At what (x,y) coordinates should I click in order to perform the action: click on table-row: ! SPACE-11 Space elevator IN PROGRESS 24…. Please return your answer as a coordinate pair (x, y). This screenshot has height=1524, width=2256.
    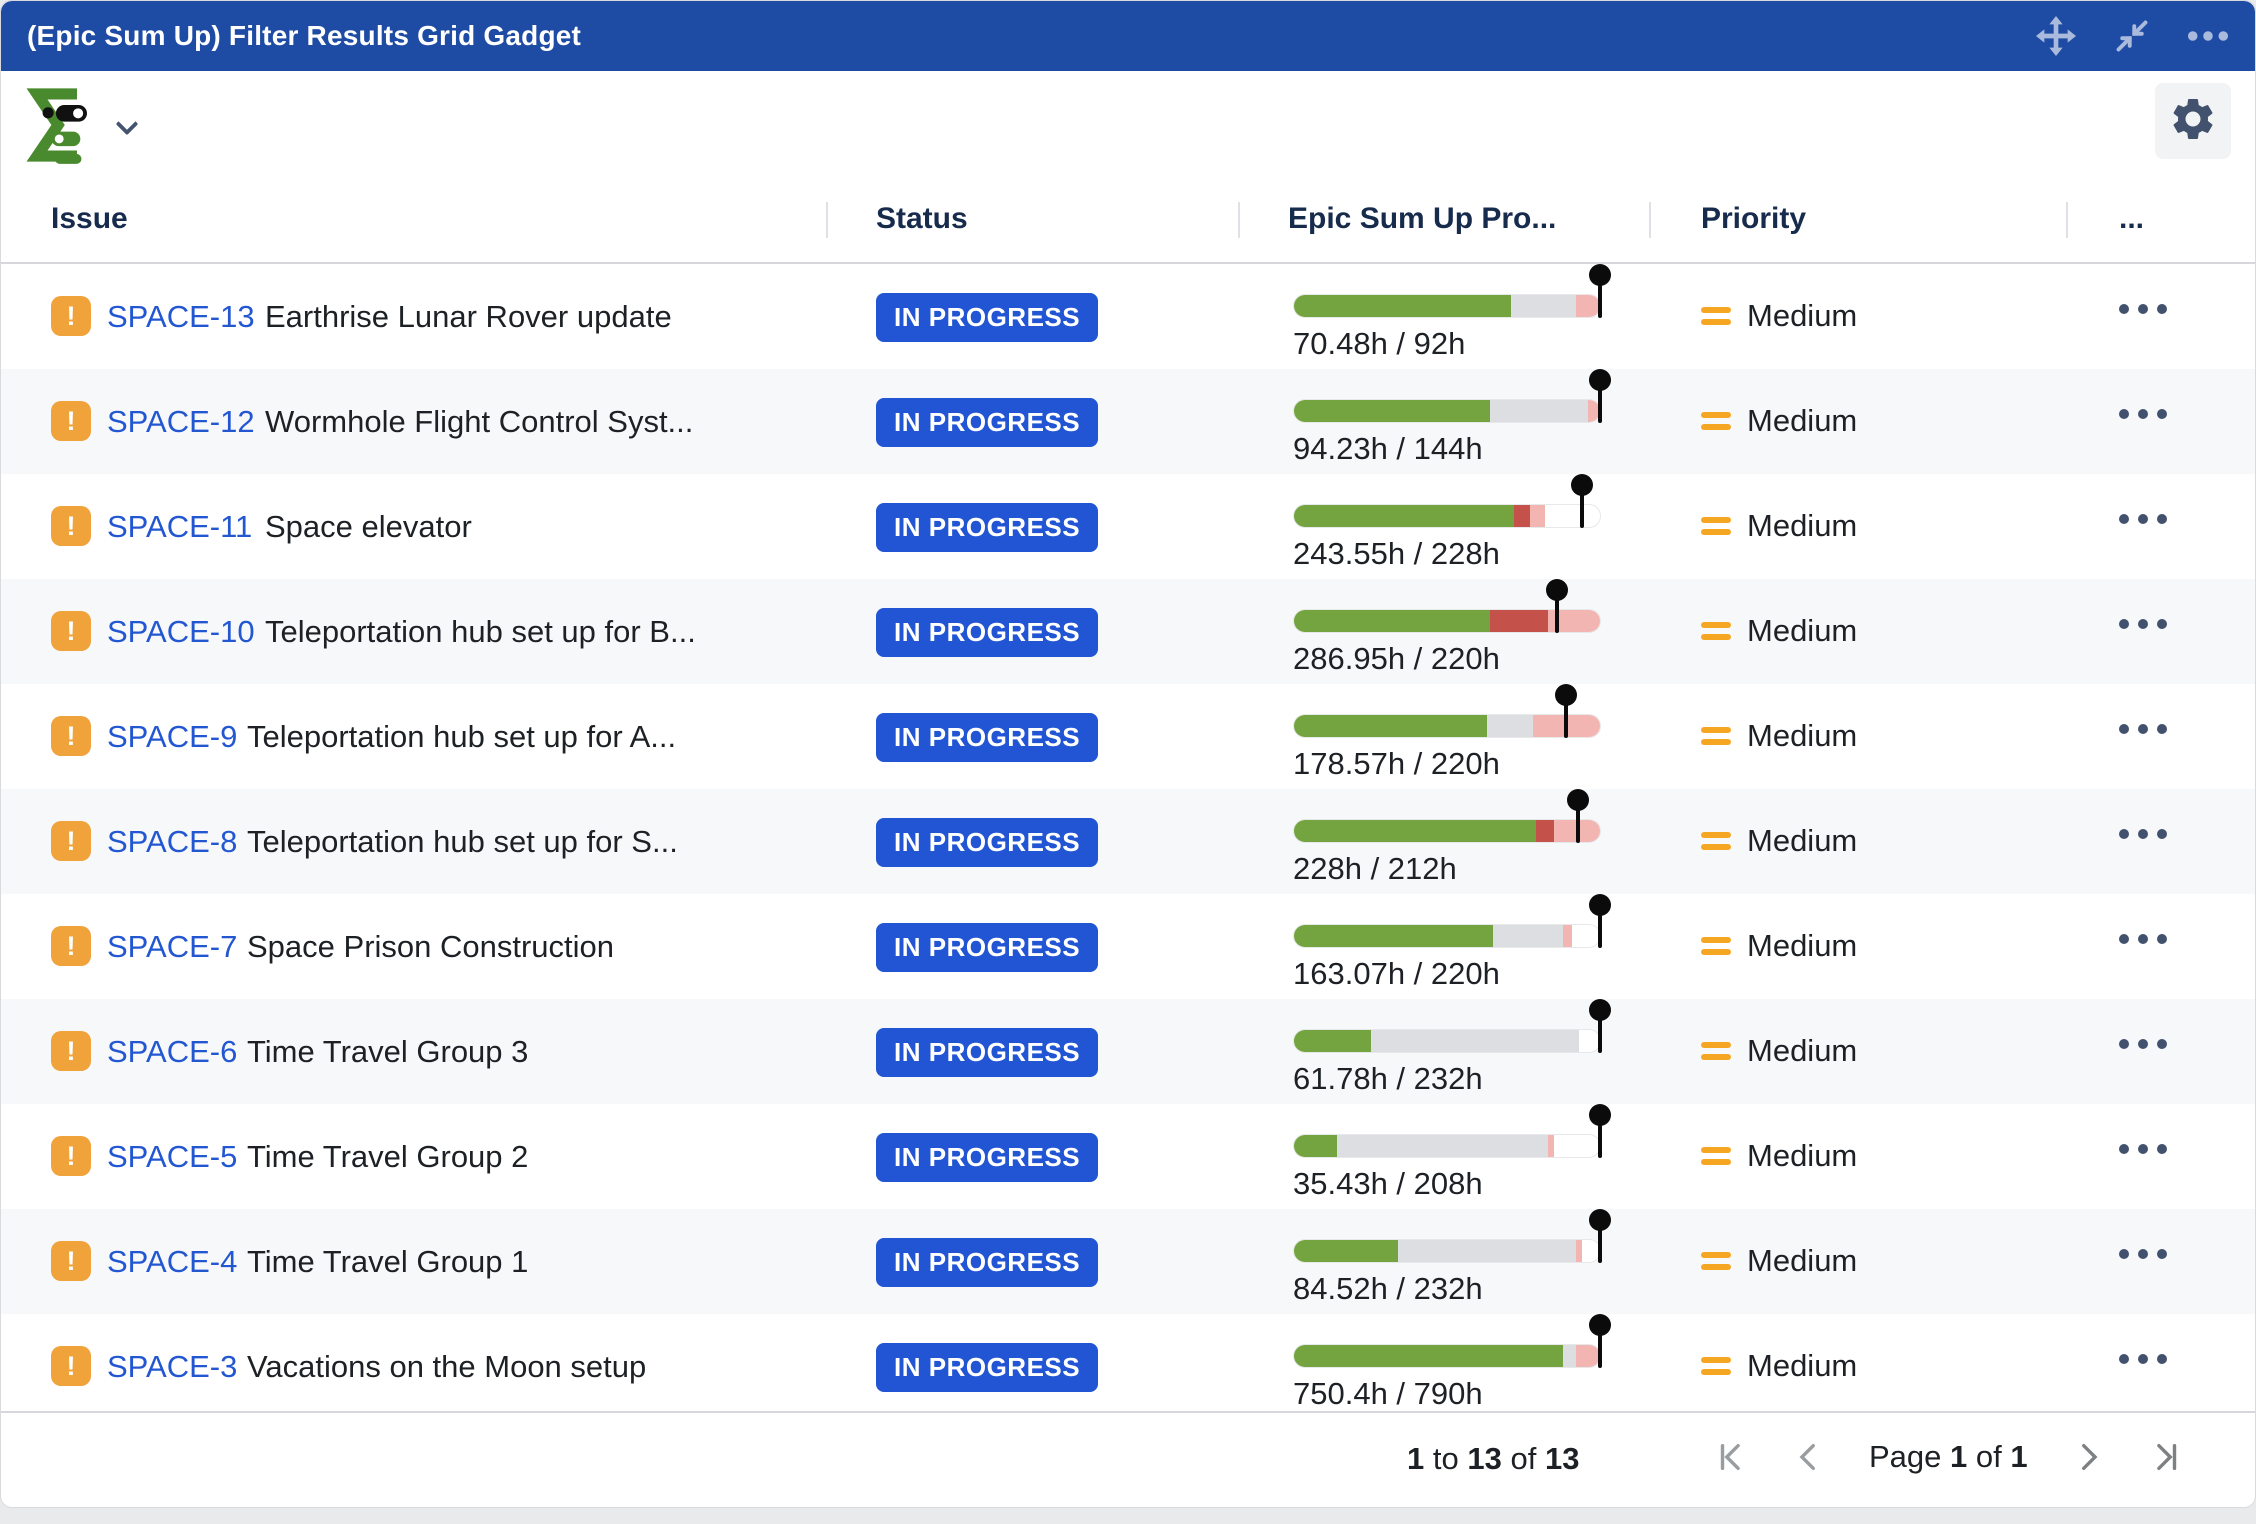
    Looking at the image, I should click on (1128, 526).